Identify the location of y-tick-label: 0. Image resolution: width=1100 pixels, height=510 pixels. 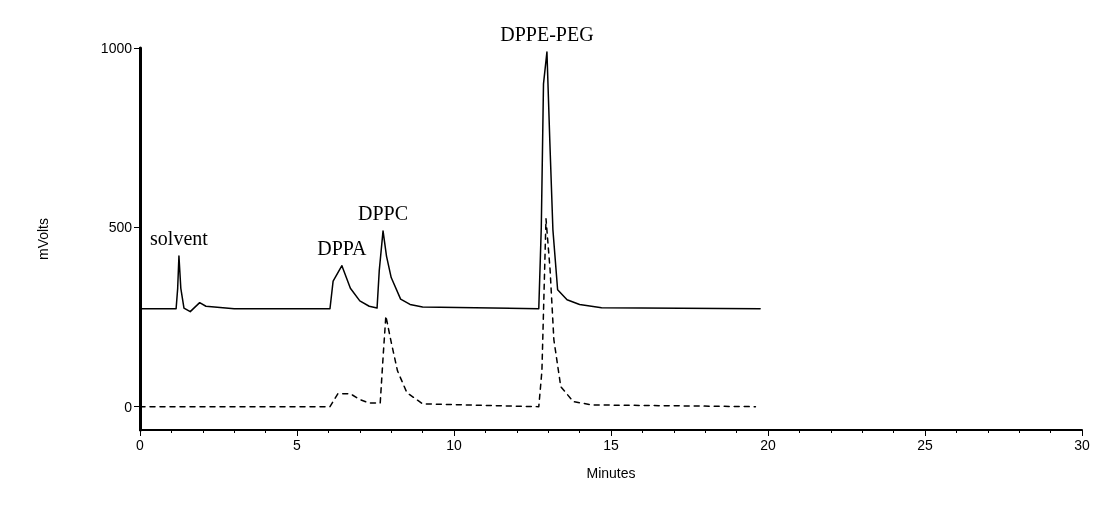
(128, 406).